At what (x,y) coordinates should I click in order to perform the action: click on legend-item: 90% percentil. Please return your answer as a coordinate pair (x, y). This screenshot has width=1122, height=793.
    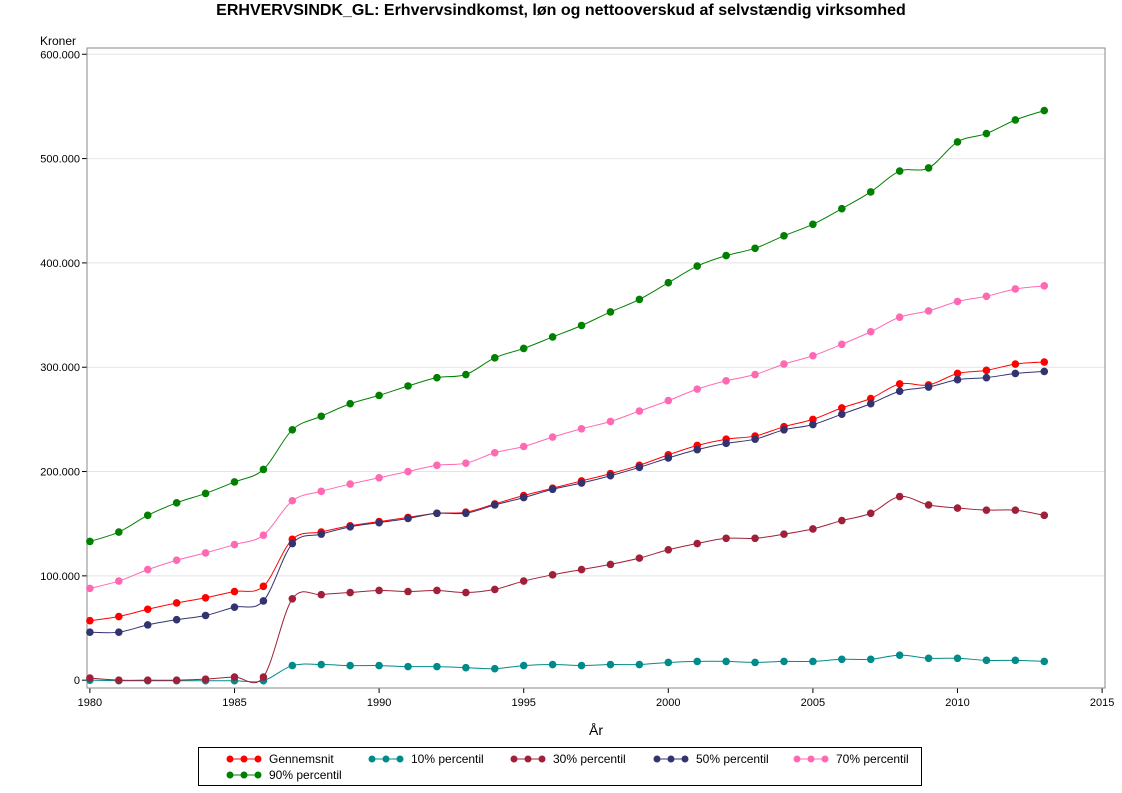
    Looking at the image, I should click on (283, 775).